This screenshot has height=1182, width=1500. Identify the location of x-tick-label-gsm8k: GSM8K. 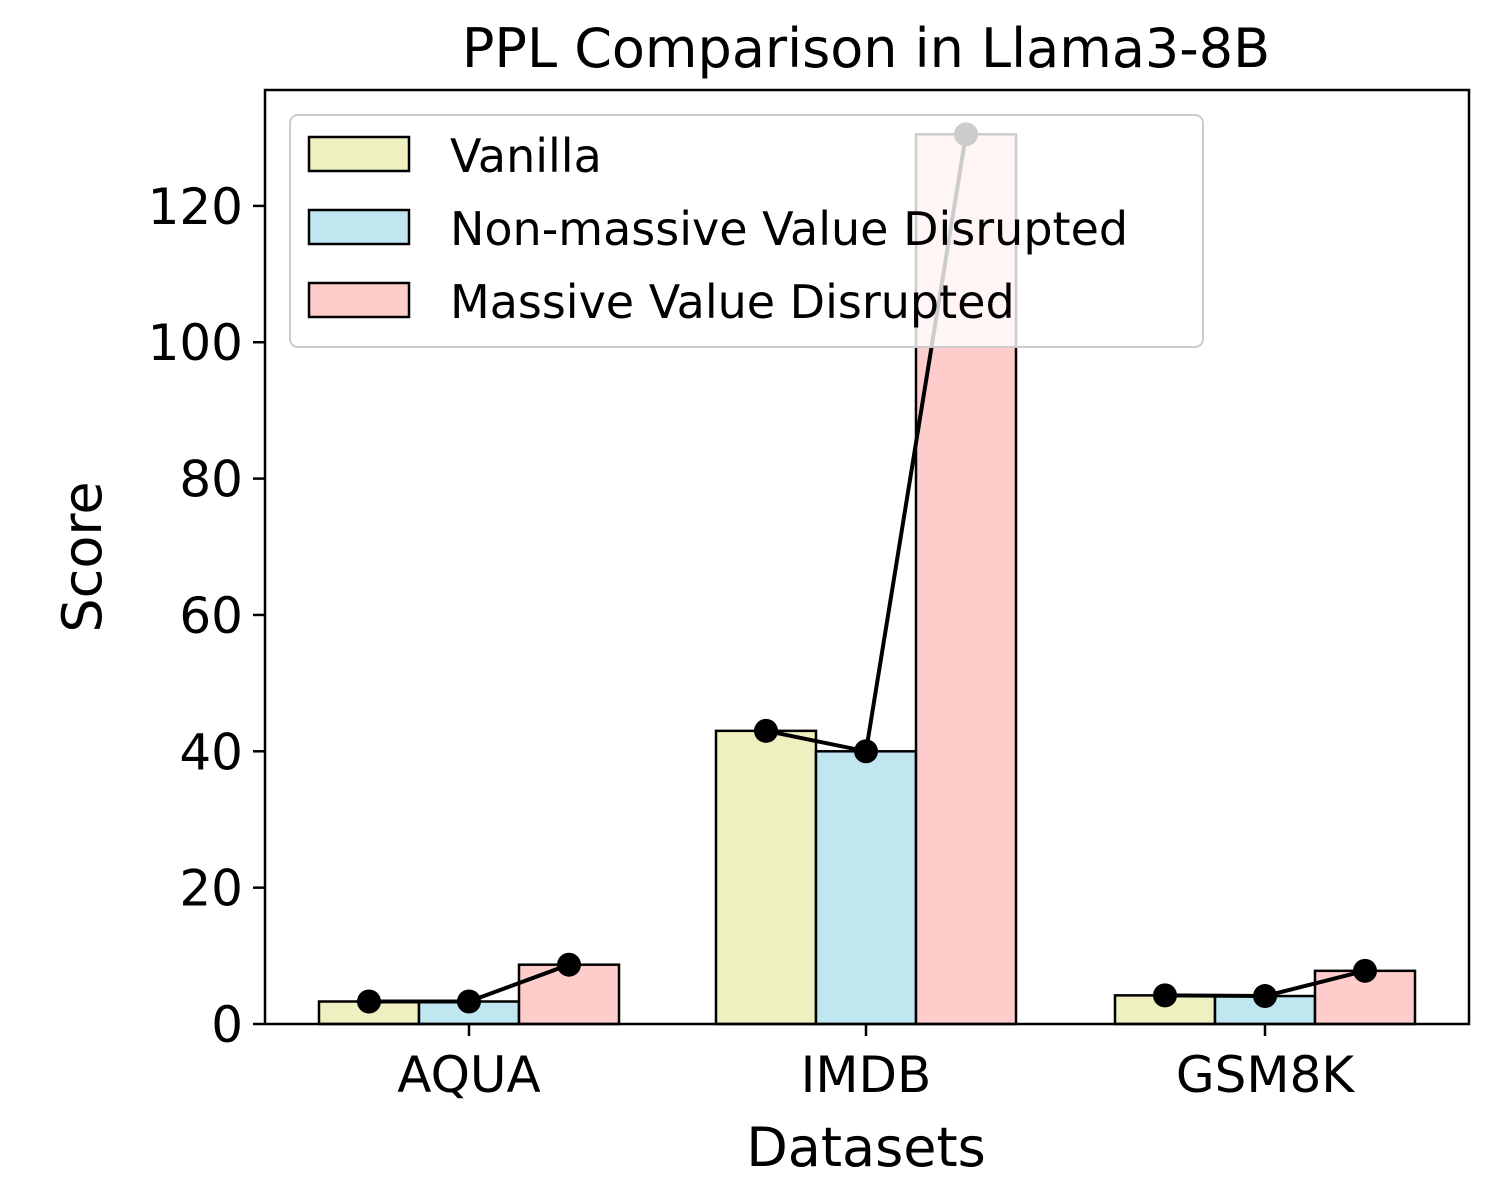
(1265, 1075).